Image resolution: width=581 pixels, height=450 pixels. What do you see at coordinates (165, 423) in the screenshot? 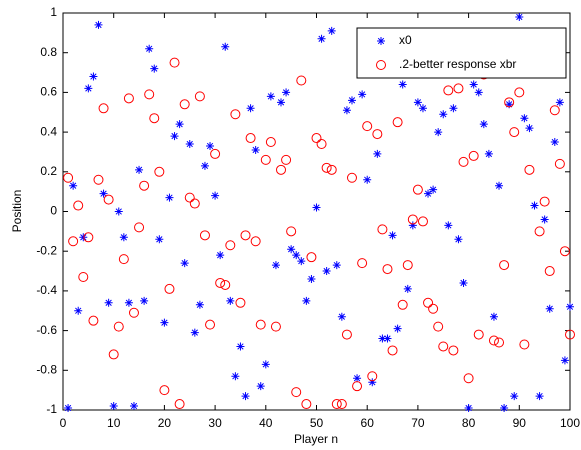
I see `x-tick-label: 20` at bounding box center [165, 423].